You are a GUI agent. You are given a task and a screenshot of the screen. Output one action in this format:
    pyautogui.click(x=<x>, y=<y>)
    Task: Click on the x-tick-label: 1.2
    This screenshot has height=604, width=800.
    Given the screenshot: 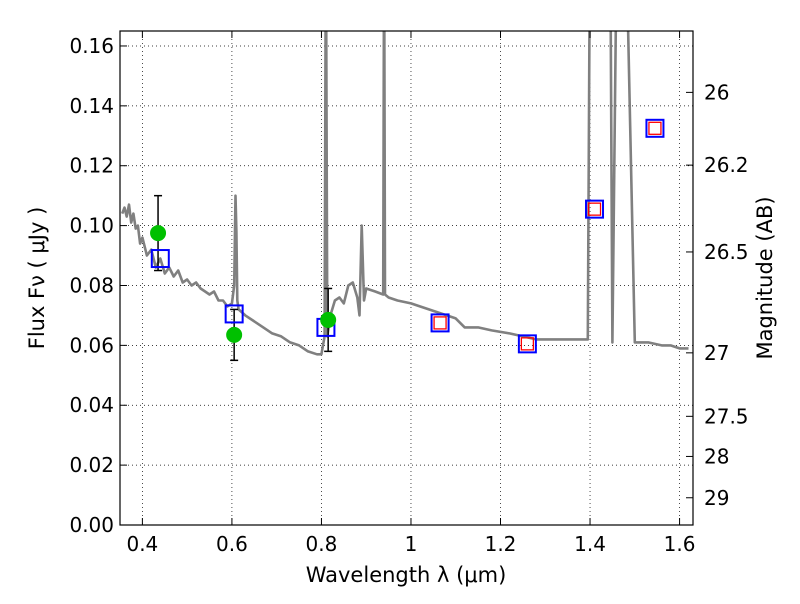 What is the action you would take?
    pyautogui.click(x=501, y=544)
    